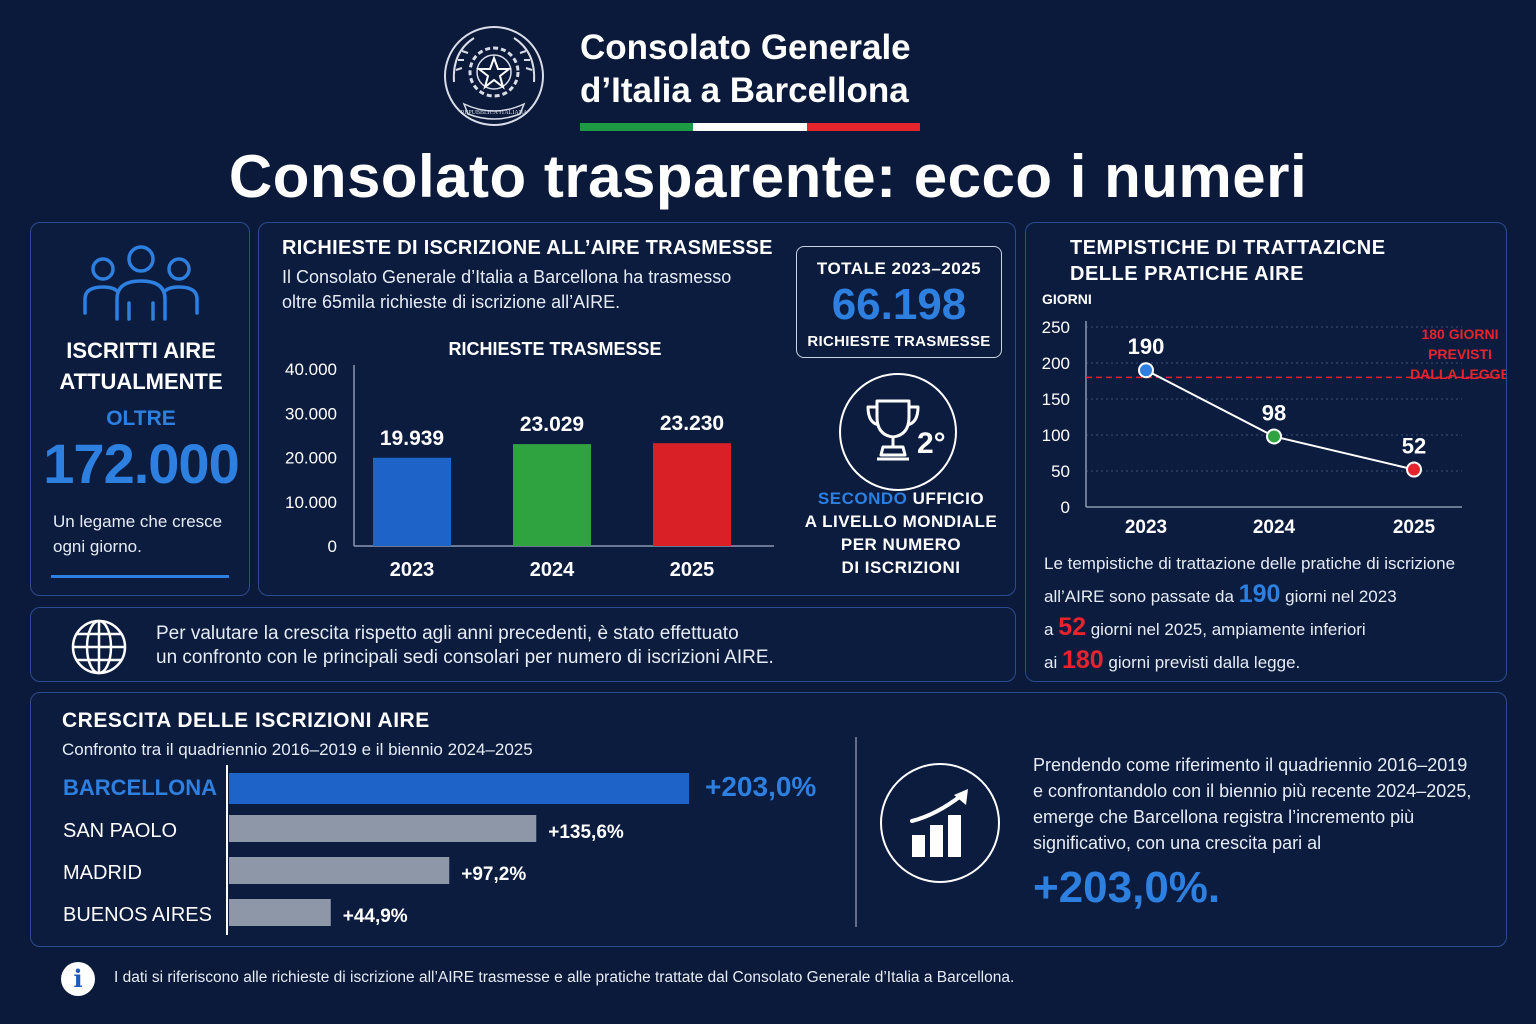 The image size is (1536, 1024). Describe the element at coordinates (1056, 435) in the screenshot. I see `y-tick-label: 100` at that location.